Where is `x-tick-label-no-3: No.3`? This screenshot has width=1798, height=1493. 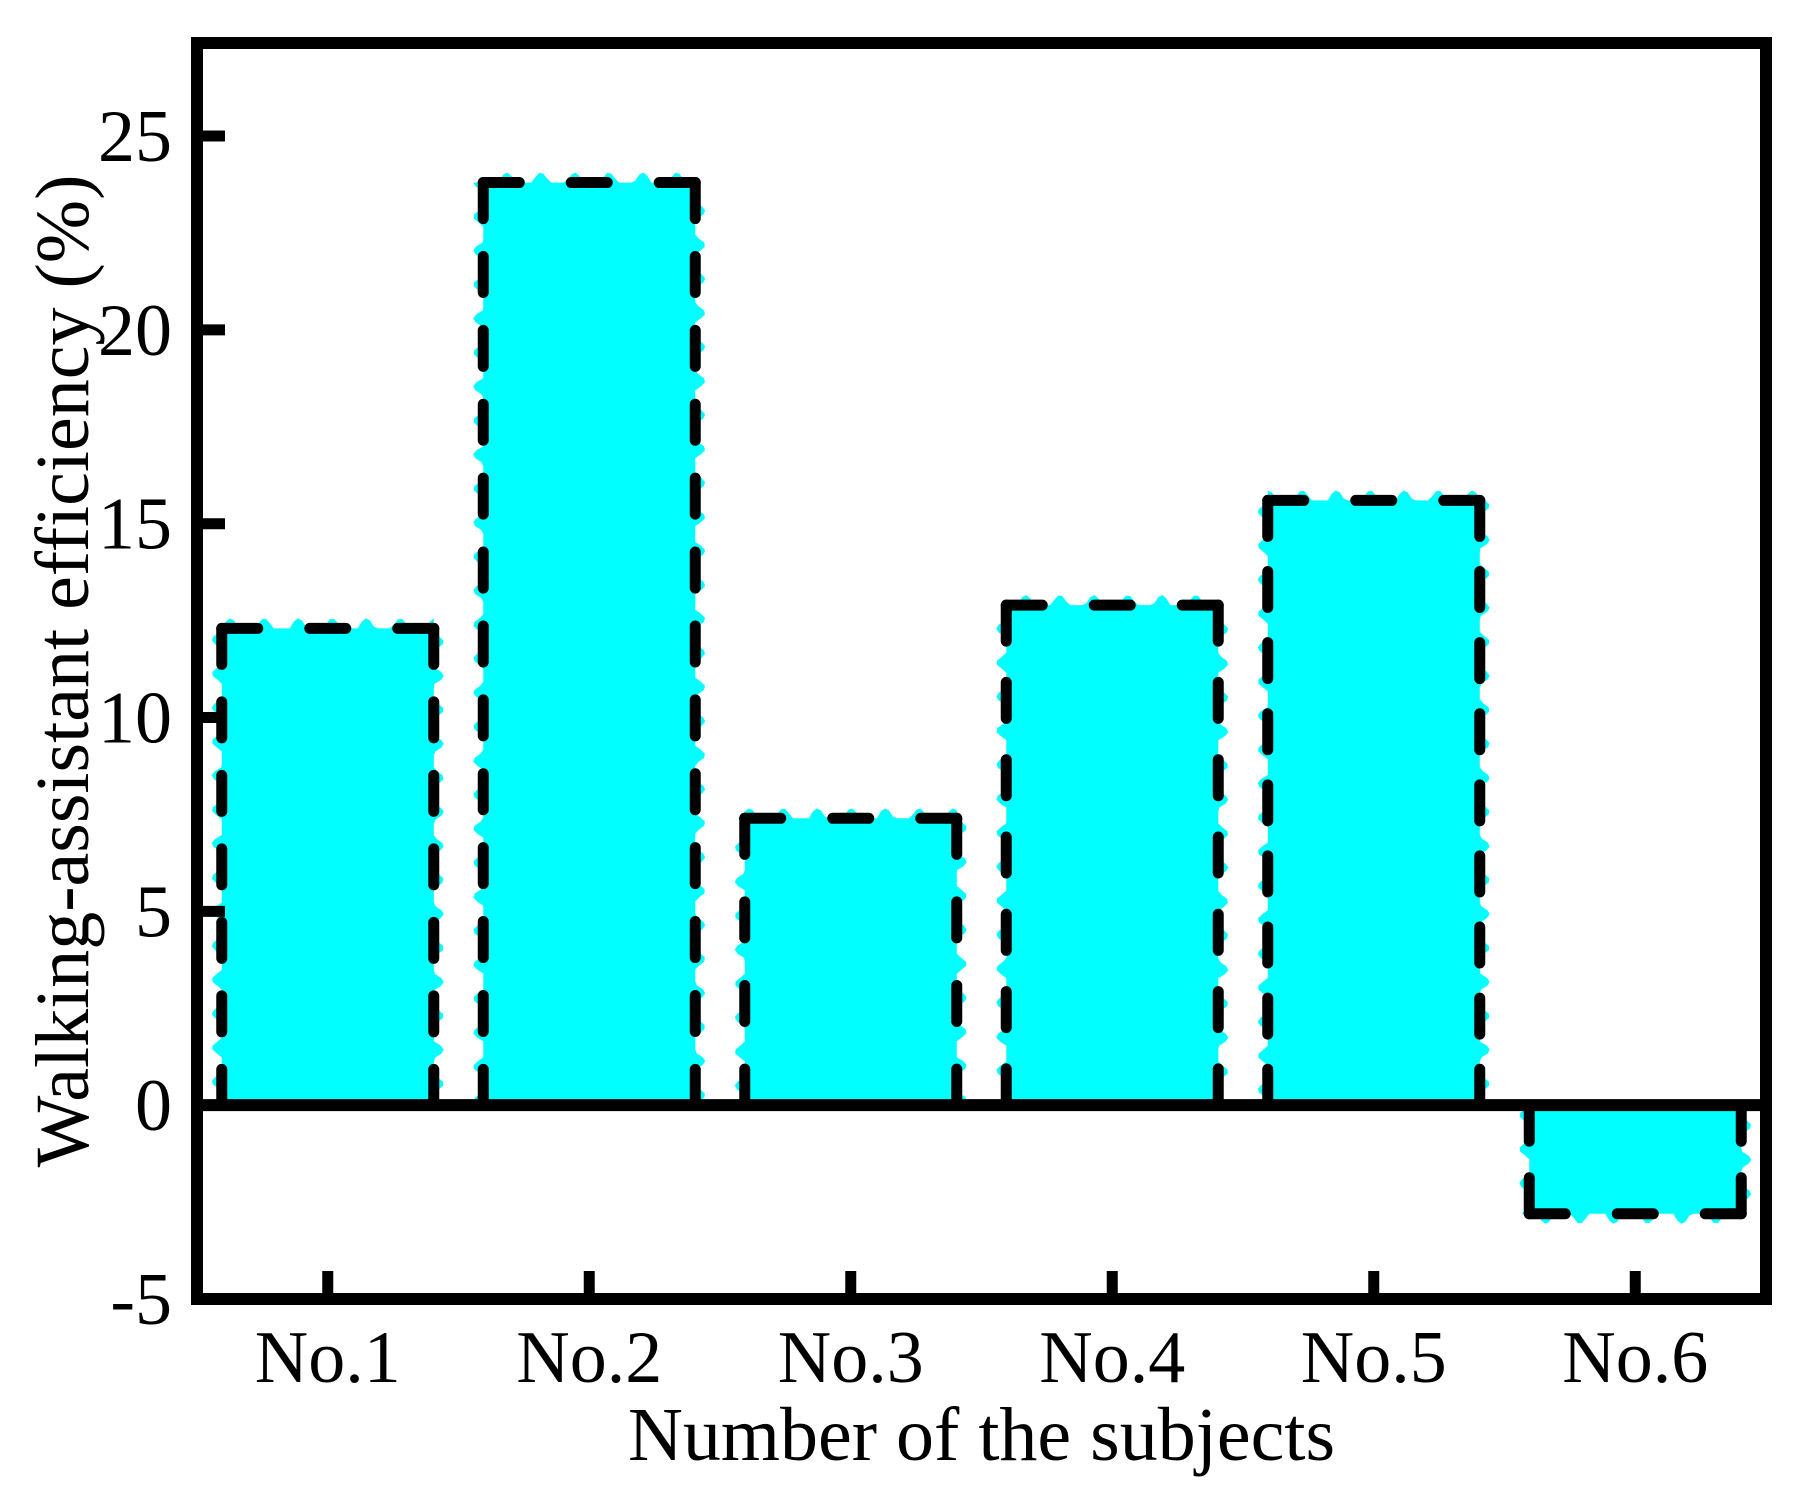
x-tick-label-no-3: No.3 is located at coordinates (851, 1358).